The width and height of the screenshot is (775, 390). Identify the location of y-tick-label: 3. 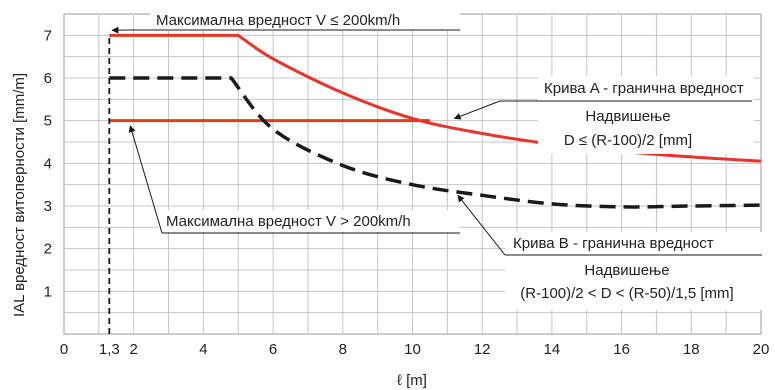
(48, 206).